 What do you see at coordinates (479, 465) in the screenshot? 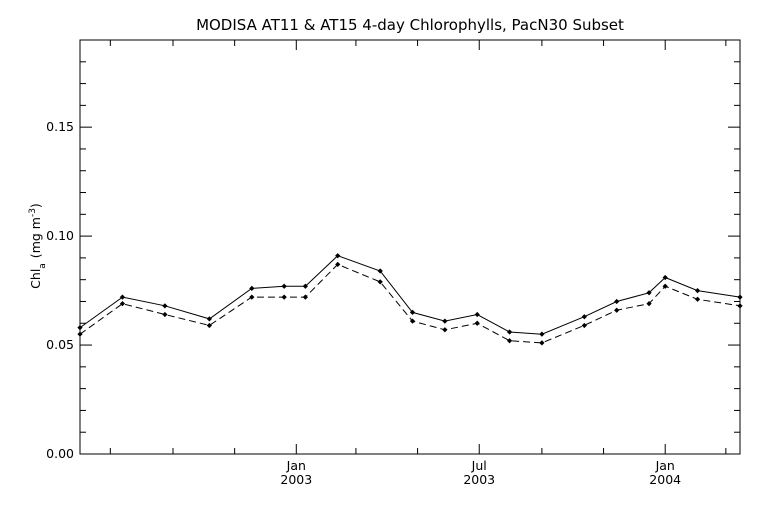
I see `x-tick-month-label: Jul` at bounding box center [479, 465].